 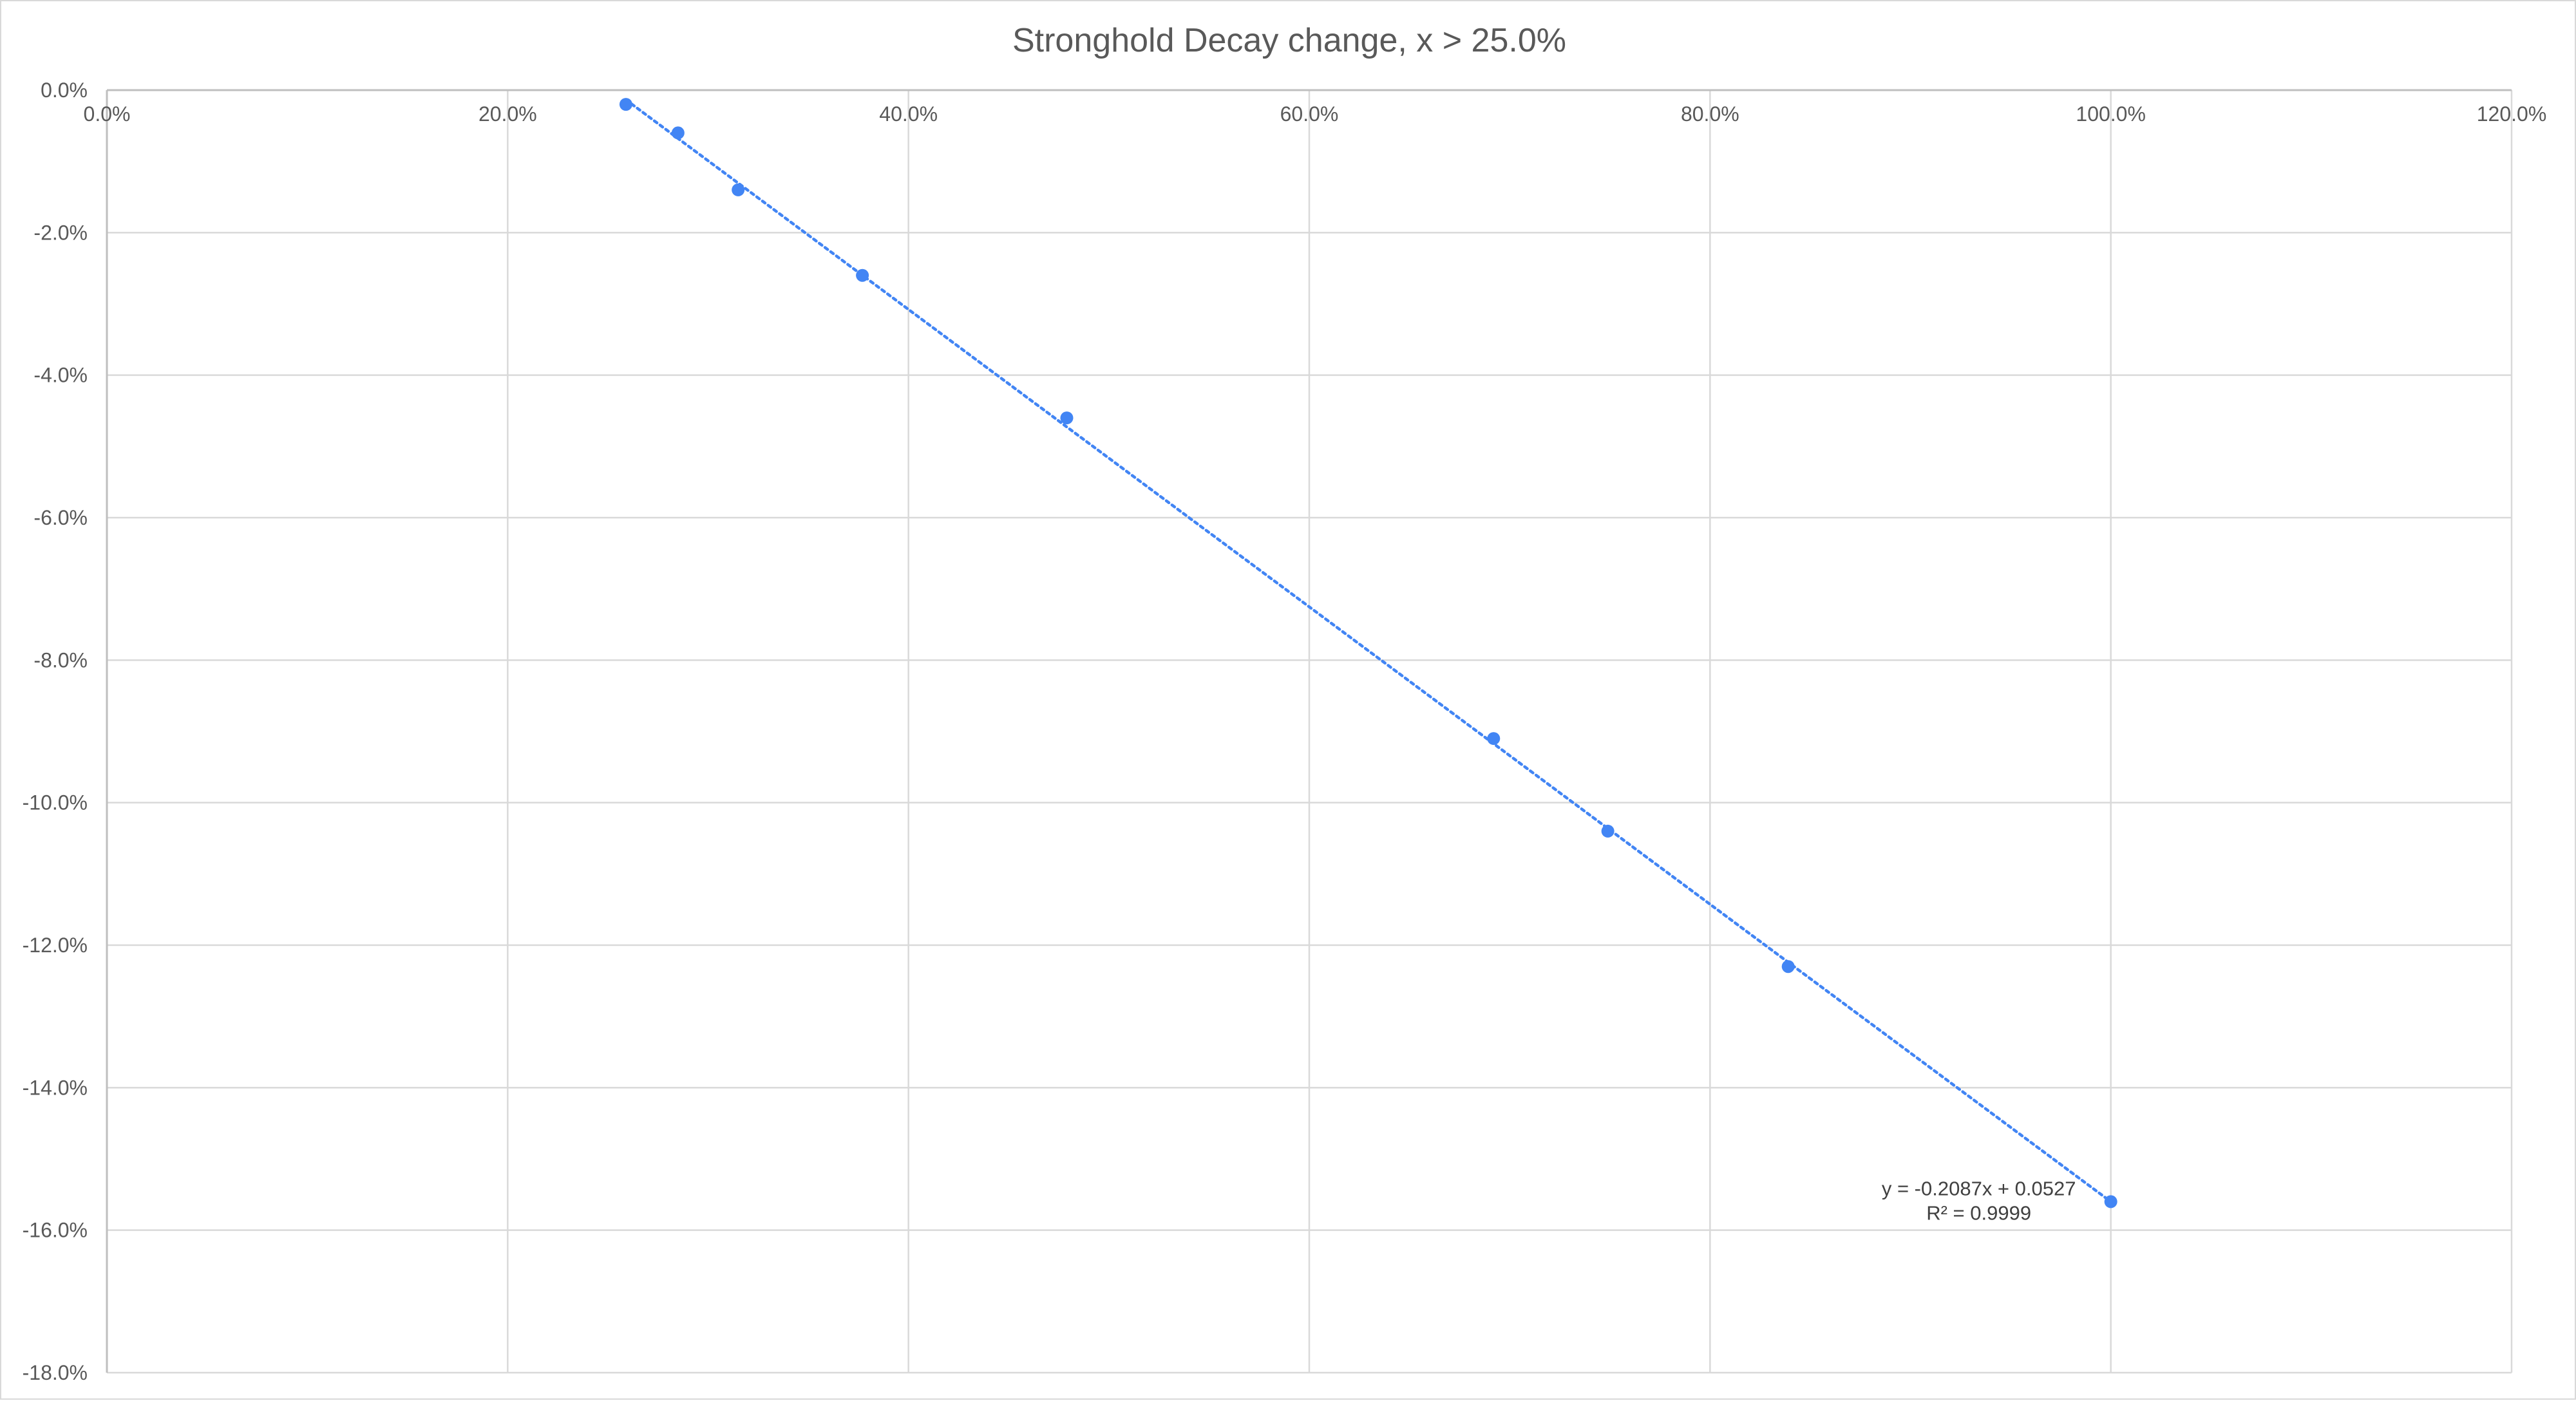 What do you see at coordinates (1979, 1212) in the screenshot?
I see `trendline-r2-label: R² = 0.9999` at bounding box center [1979, 1212].